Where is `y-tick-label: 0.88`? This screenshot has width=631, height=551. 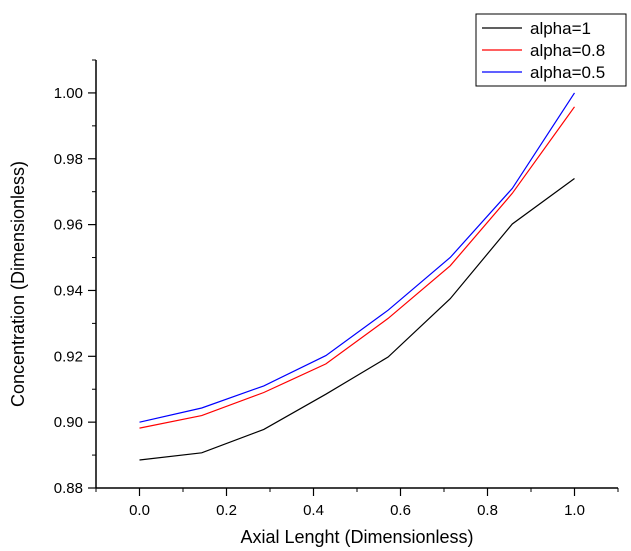 y-tick-label: 0.88 is located at coordinates (68, 488).